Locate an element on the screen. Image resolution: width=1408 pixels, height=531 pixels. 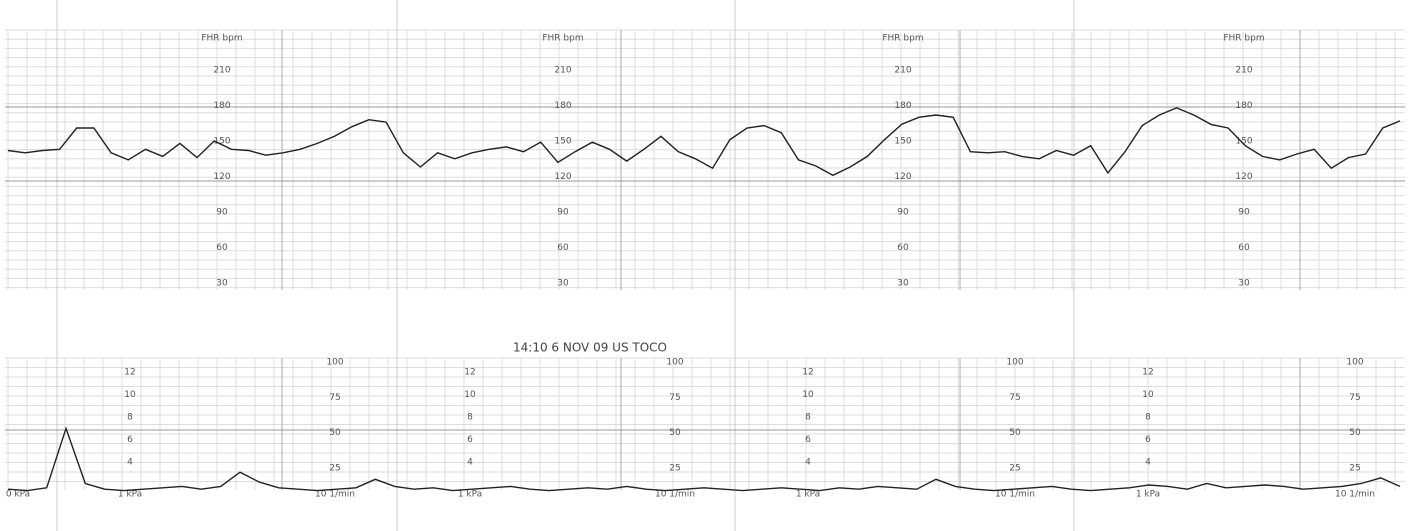
fhr-trace is located at coordinates (704, 142).